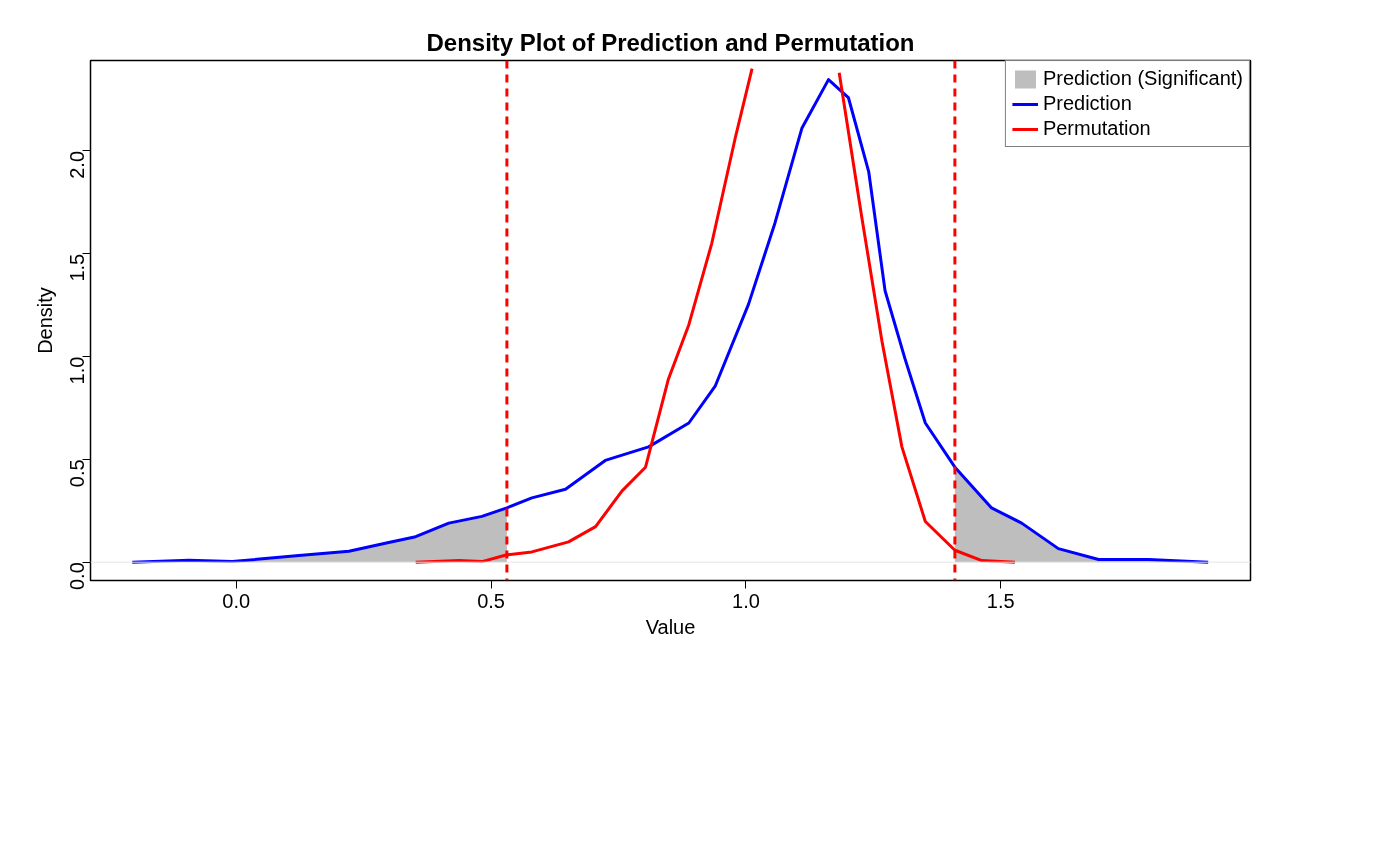  What do you see at coordinates (77, 164) in the screenshot?
I see `y-tick-label: 2.0` at bounding box center [77, 164].